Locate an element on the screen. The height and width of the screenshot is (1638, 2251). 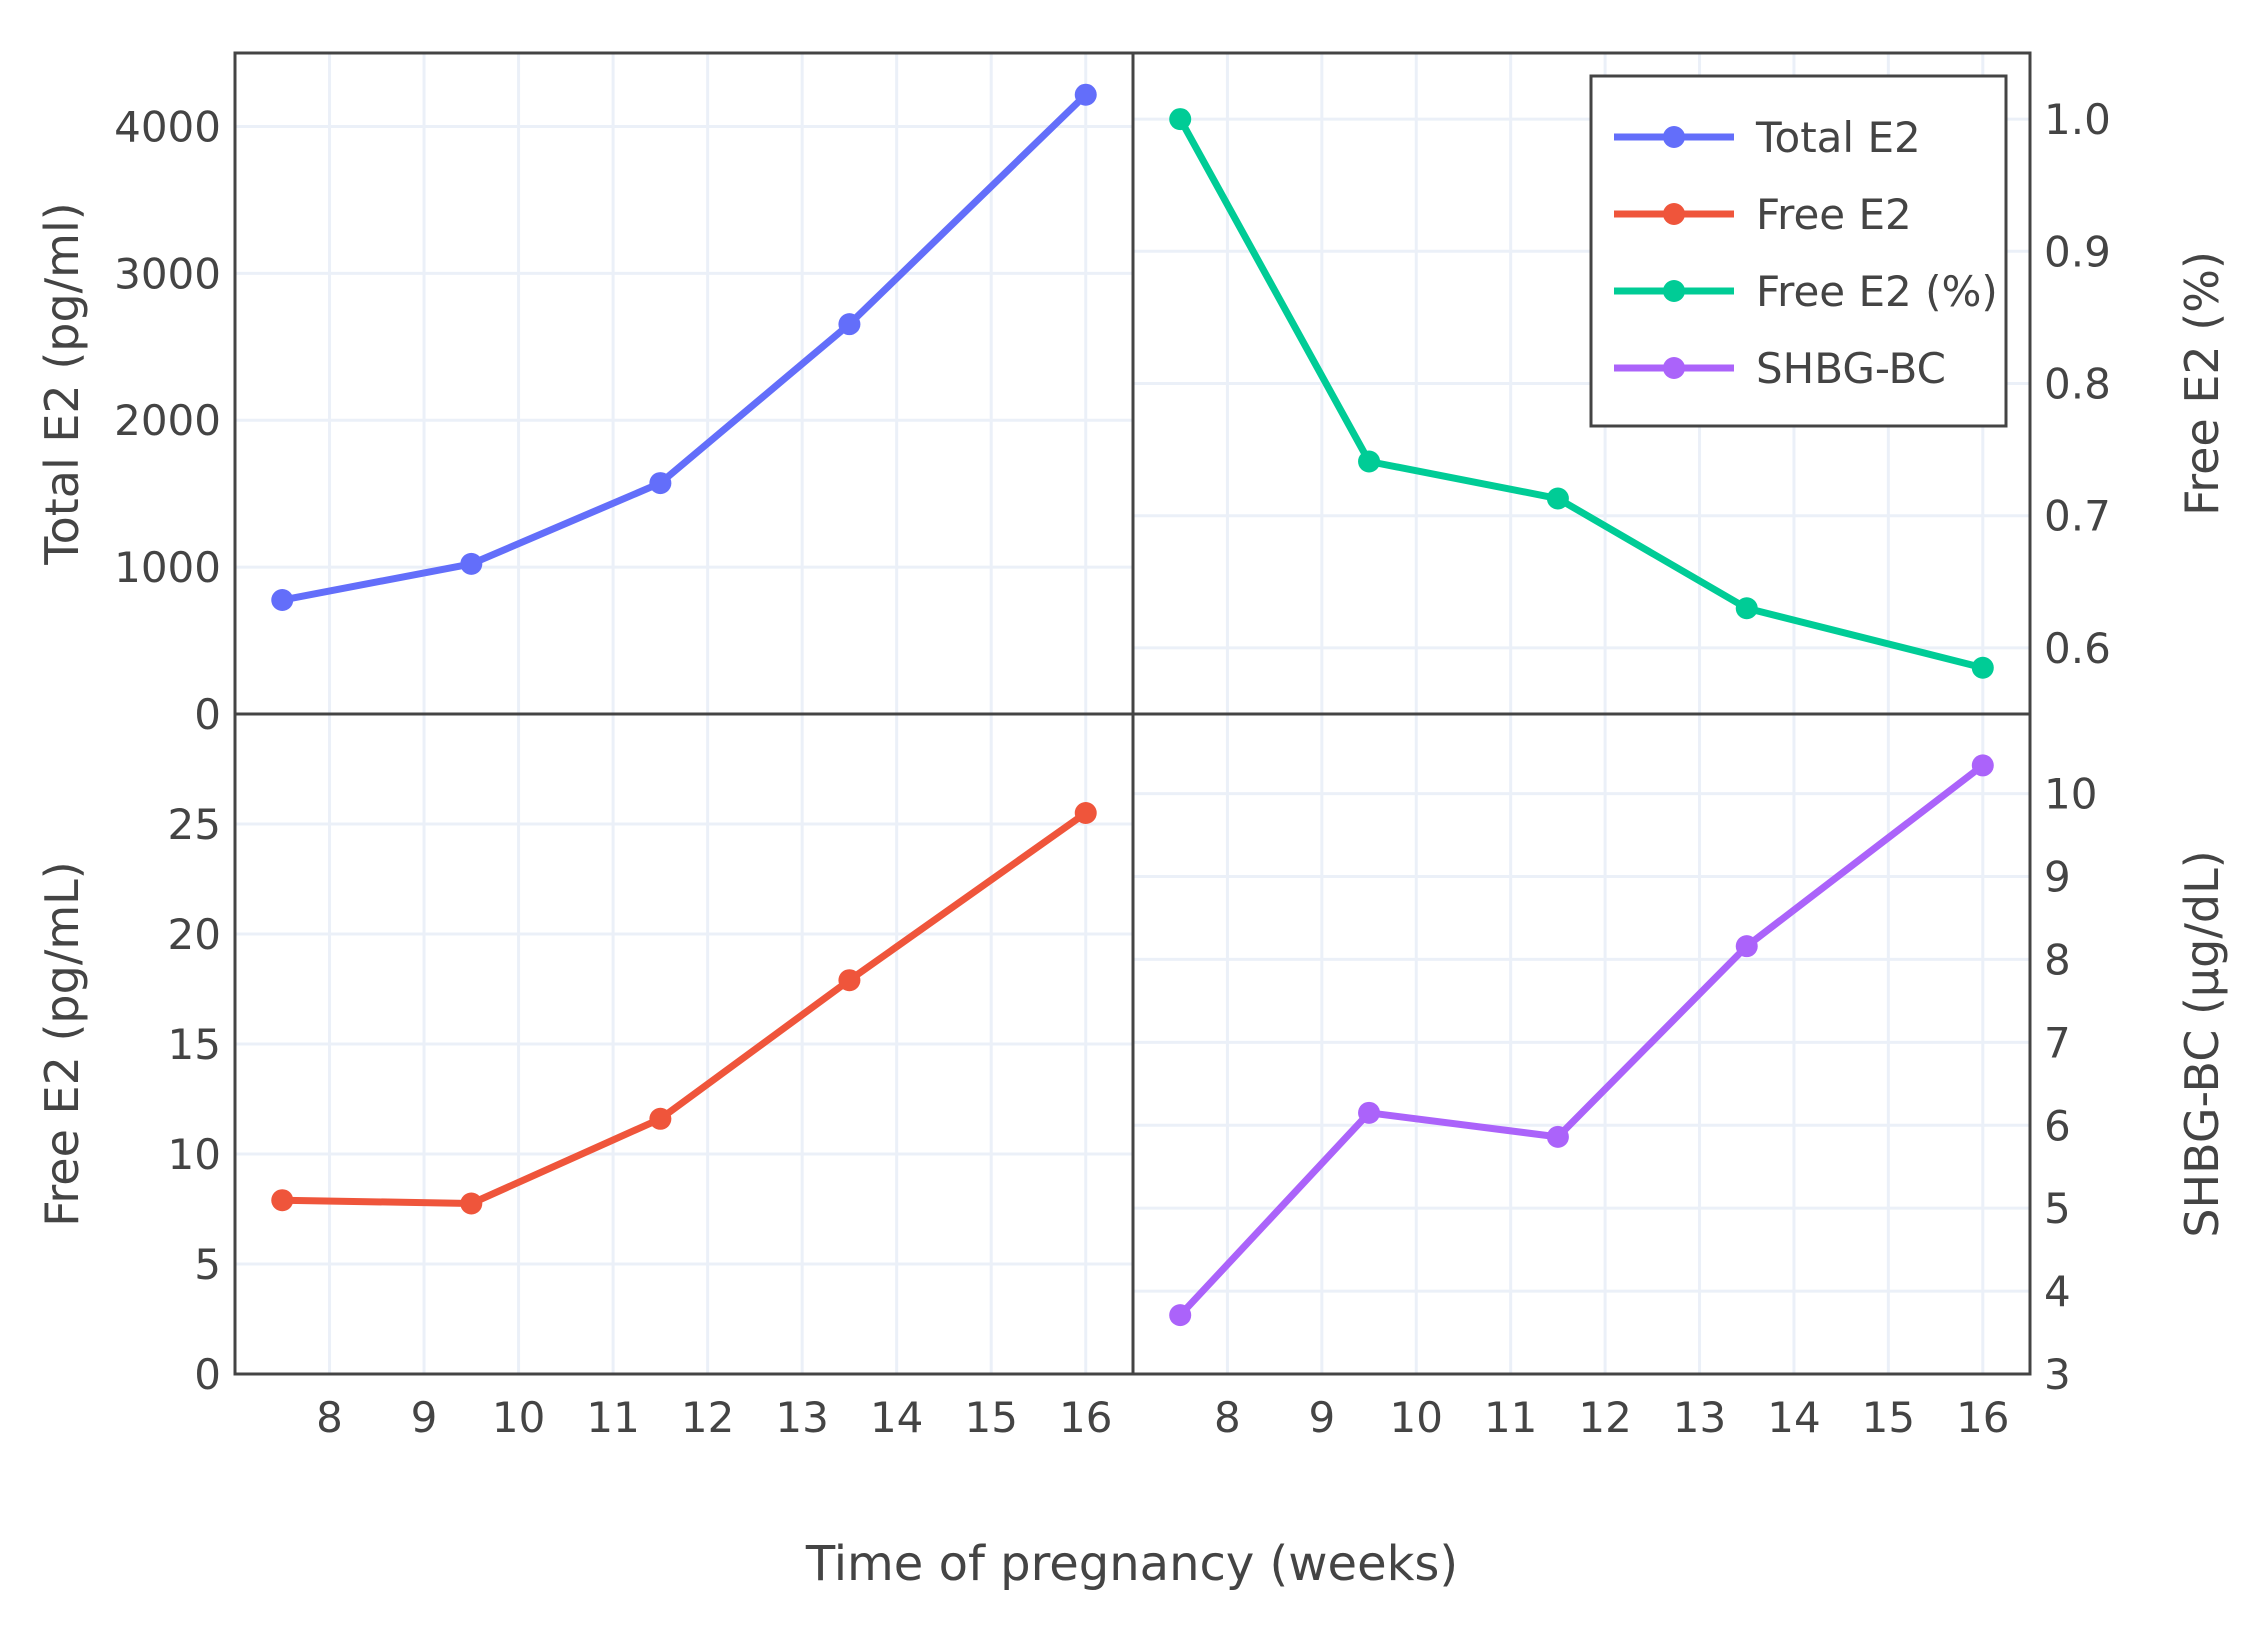
y-tick-label: 1.0 is located at coordinates (2077, 119).